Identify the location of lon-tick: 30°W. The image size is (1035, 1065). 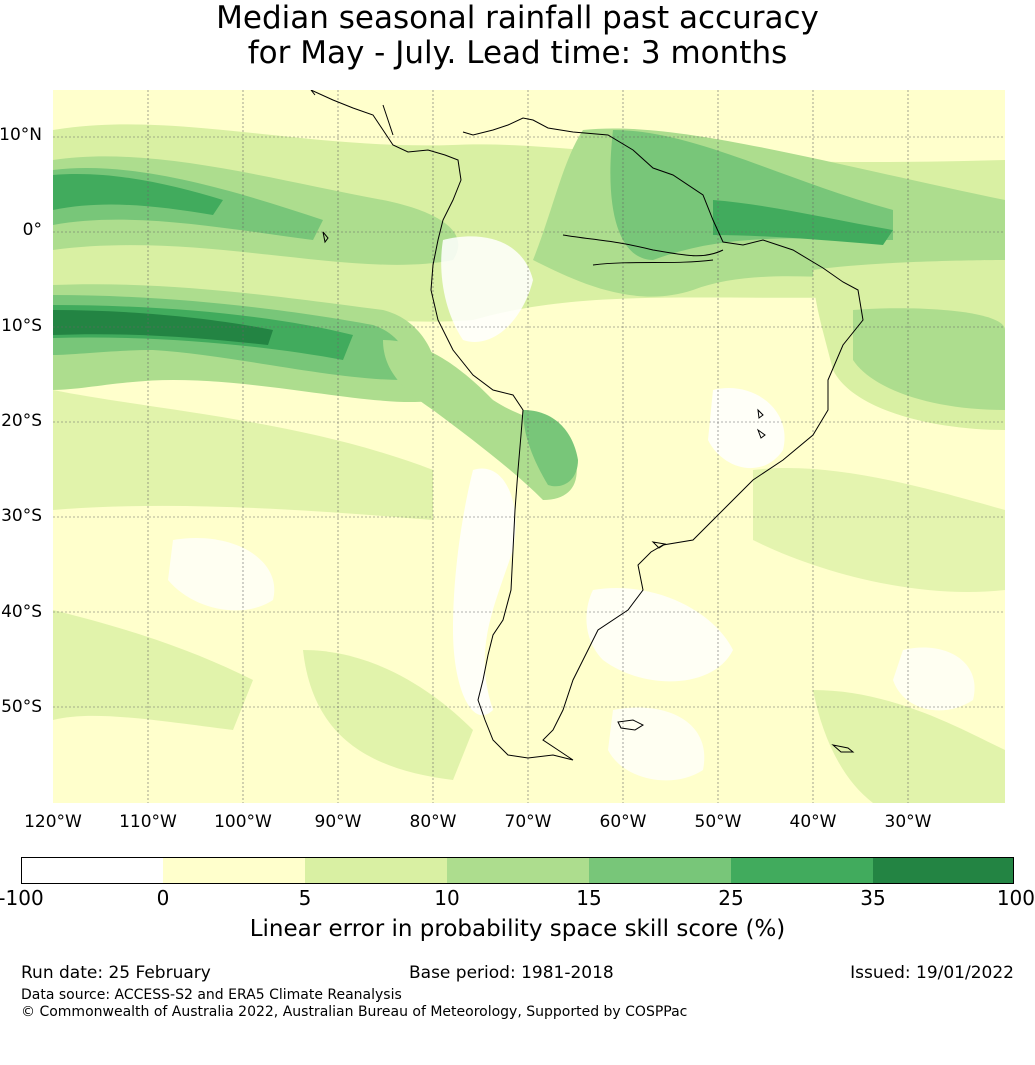
(908, 822).